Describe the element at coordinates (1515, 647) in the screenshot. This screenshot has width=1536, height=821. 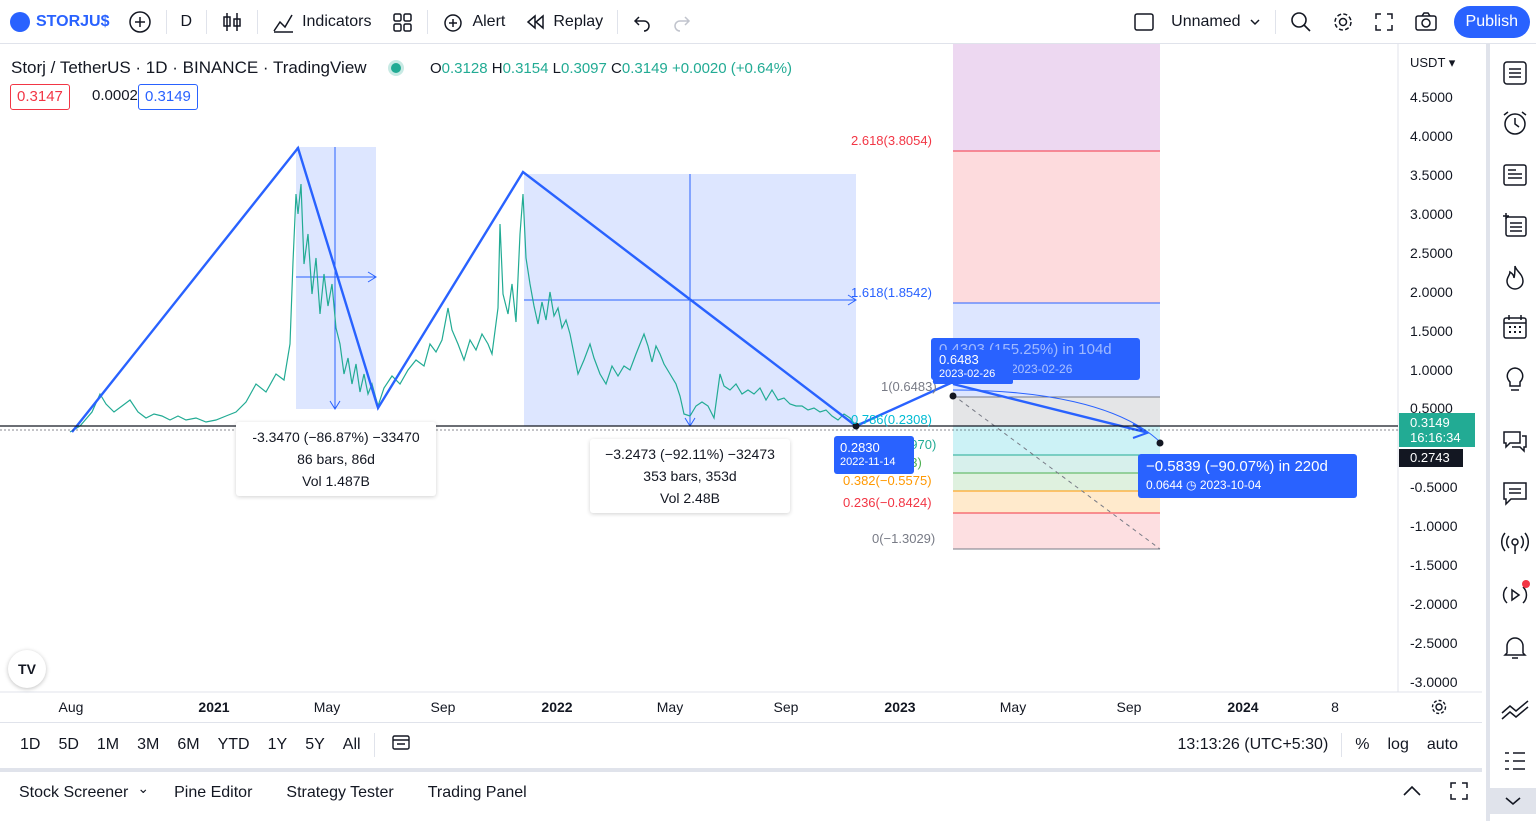
I see `notifications-button` at that location.